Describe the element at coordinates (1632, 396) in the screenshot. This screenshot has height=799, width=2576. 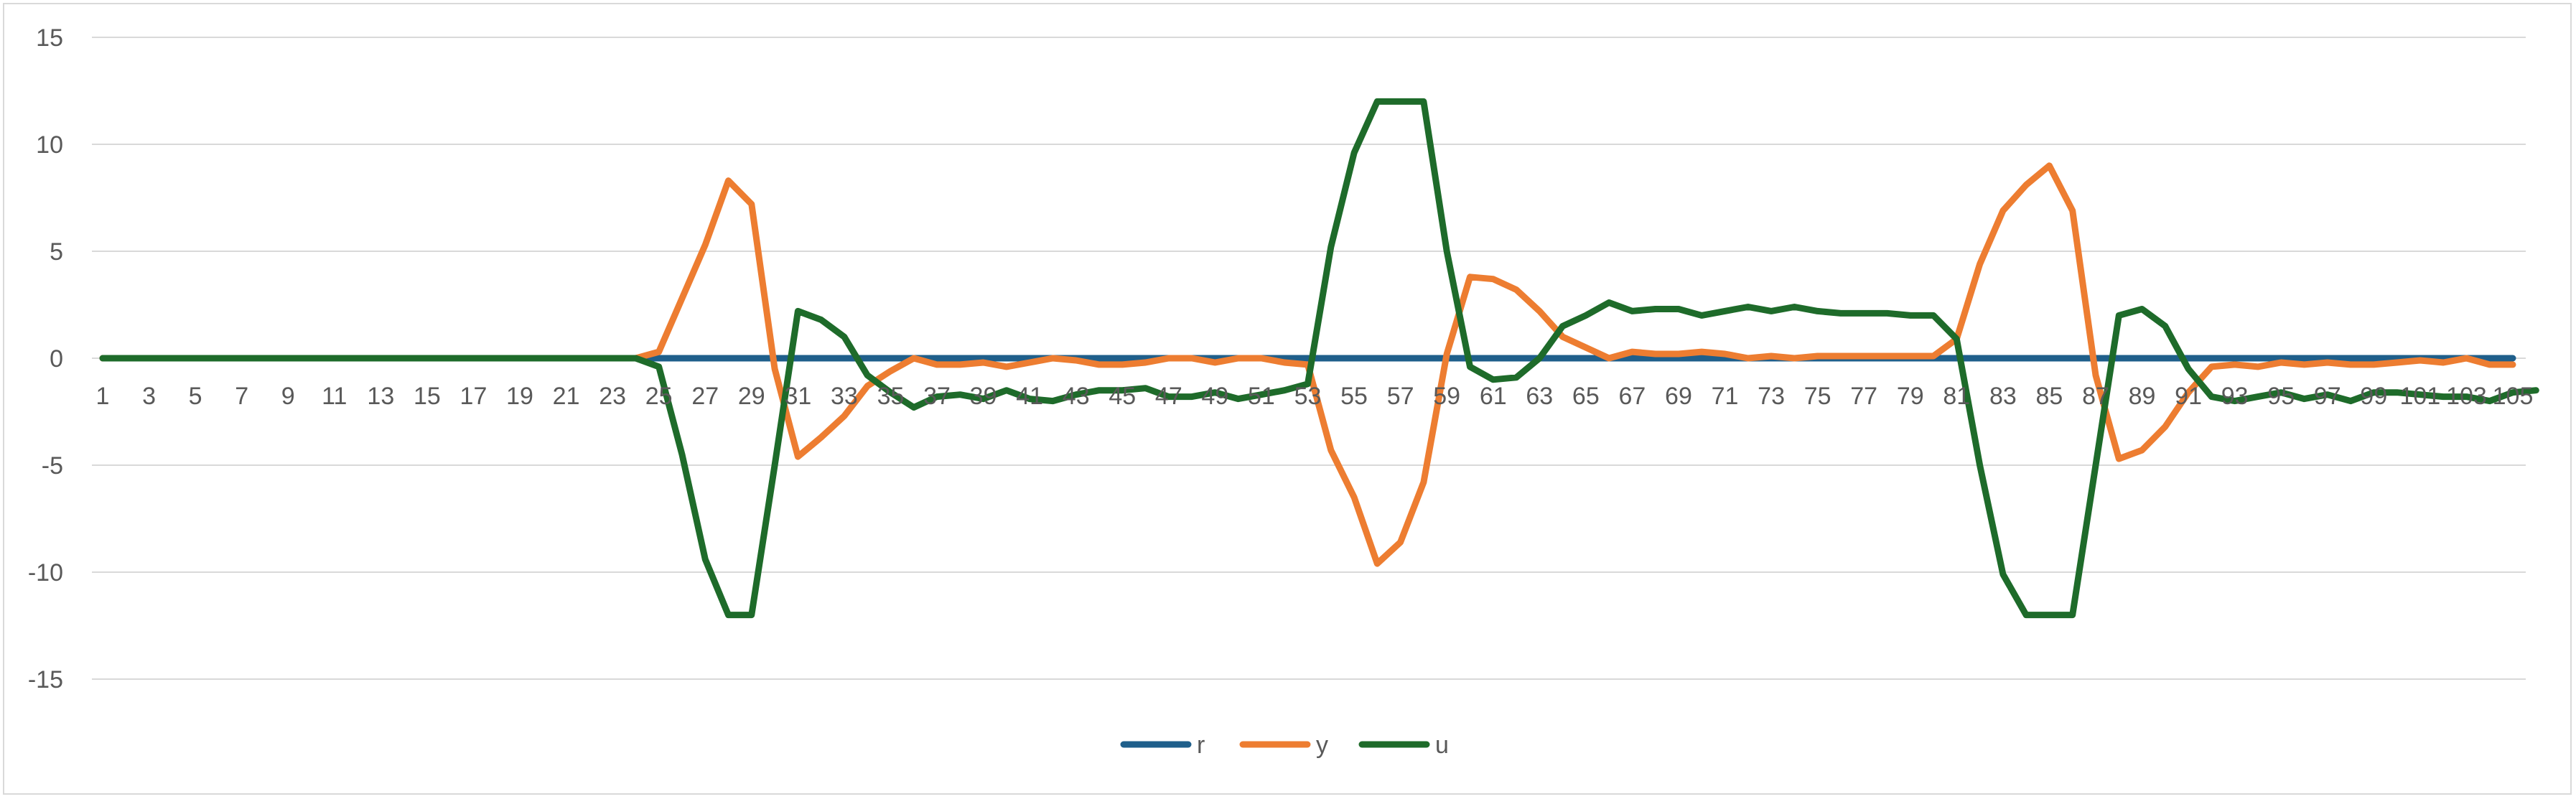
I see `x-tick-label: 67` at that location.